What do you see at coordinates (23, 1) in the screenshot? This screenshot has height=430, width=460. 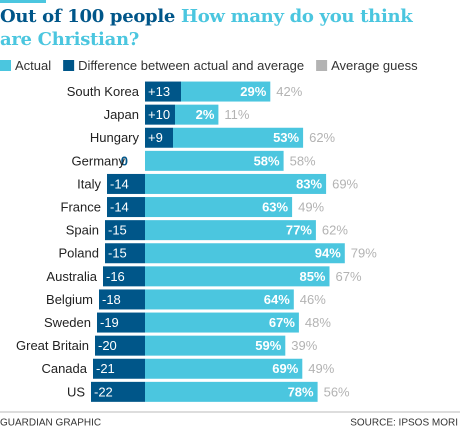 I see `top-rule` at bounding box center [23, 1].